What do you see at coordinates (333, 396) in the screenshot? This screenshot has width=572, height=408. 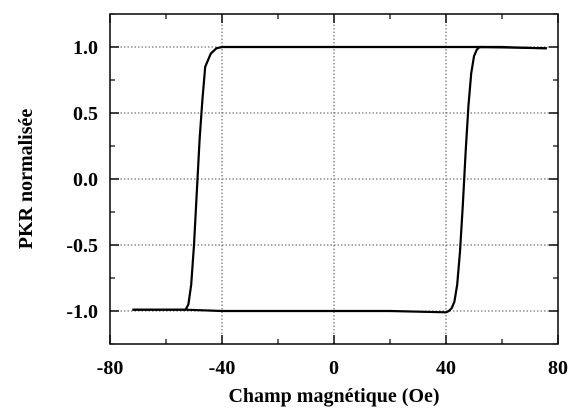 I see `x-axis-title: Champ magnétique (Oe)` at bounding box center [333, 396].